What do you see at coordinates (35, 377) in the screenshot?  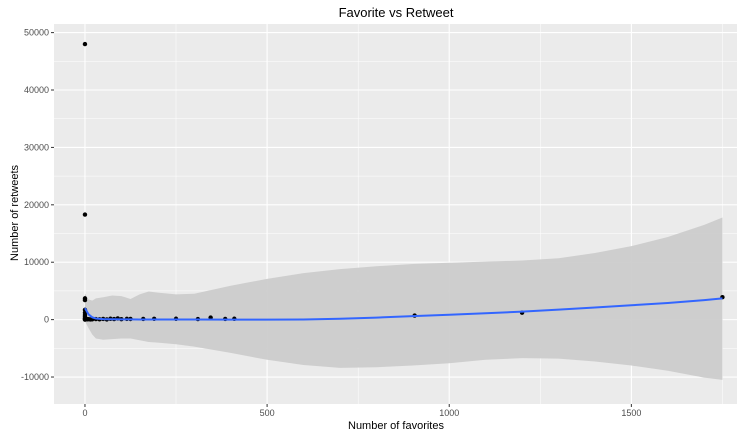 I see `y-tick-label: -10000` at bounding box center [35, 377].